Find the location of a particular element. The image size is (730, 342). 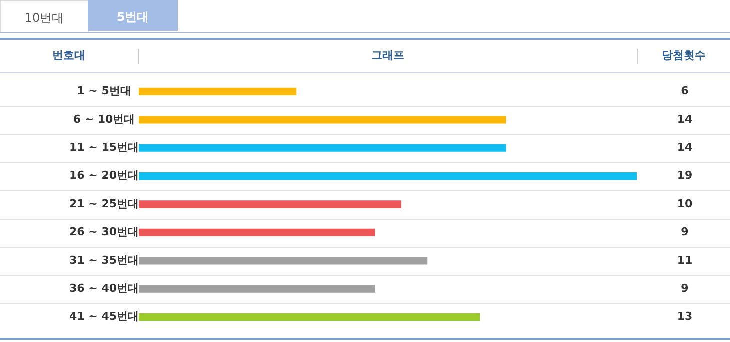

data-label: 19 is located at coordinates (685, 175).